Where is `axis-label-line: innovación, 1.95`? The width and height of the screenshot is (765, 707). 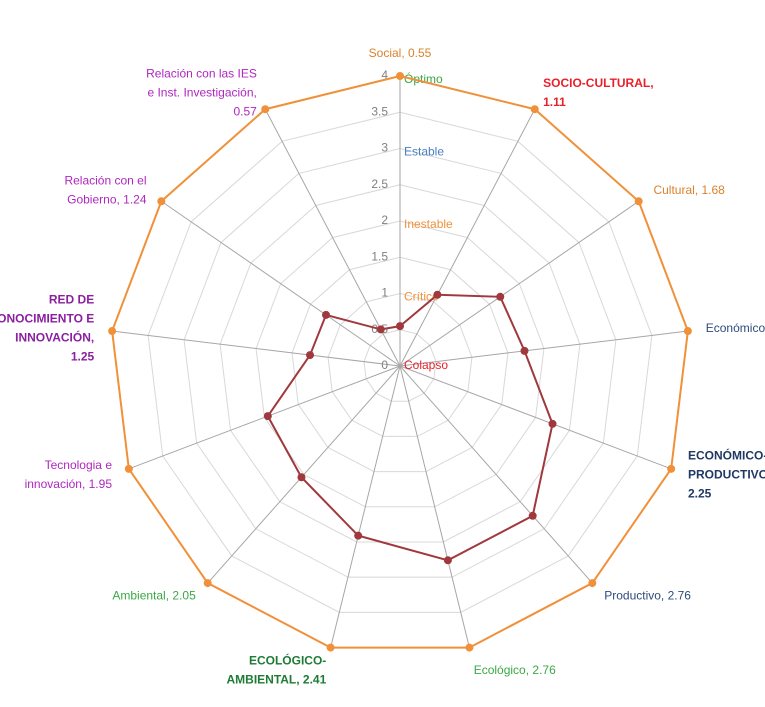
axis-label-line: innovación, 1.95 is located at coordinates (69, 484).